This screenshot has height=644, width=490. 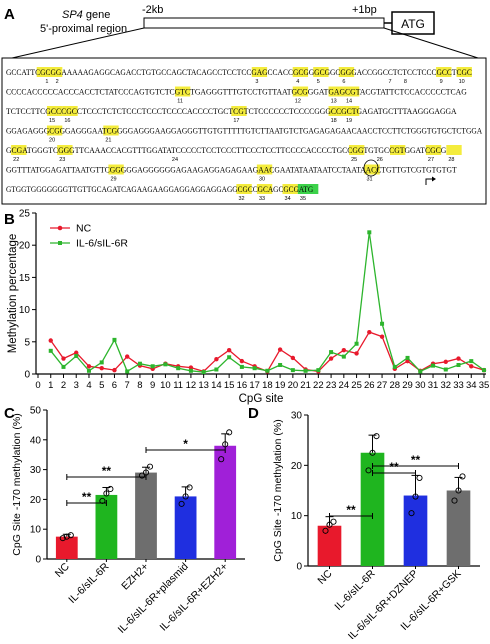 I want to click on cpg-number: 22, so click(x=16, y=160).